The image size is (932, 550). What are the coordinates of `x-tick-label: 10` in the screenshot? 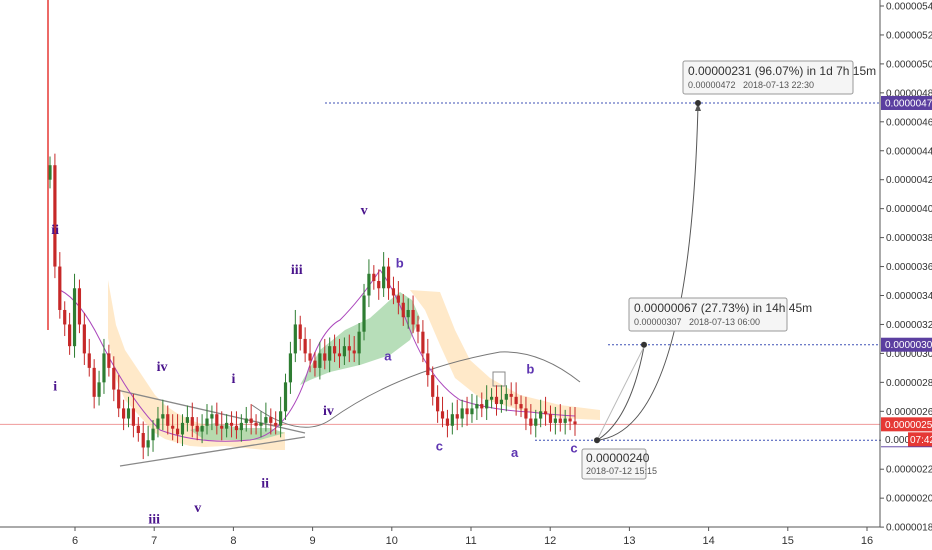 It's located at (392, 541).